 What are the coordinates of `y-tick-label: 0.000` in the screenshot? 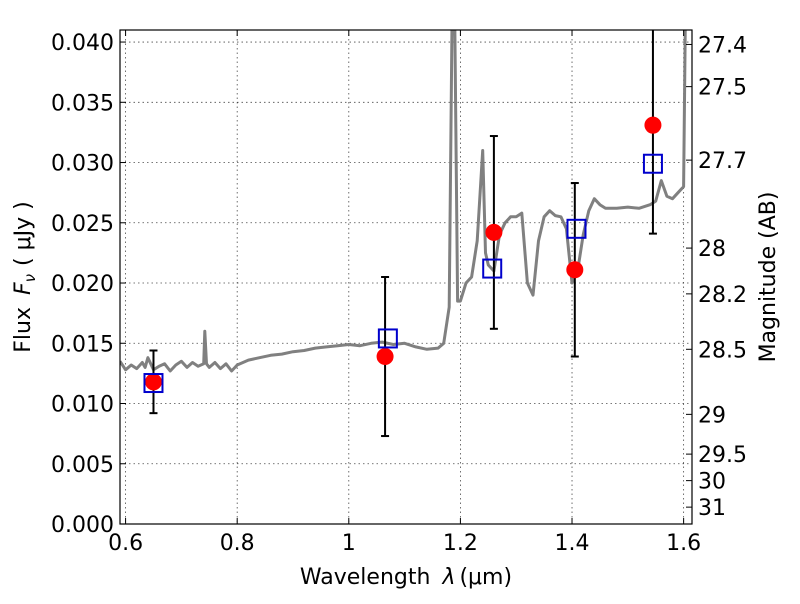 It's located at (82, 525).